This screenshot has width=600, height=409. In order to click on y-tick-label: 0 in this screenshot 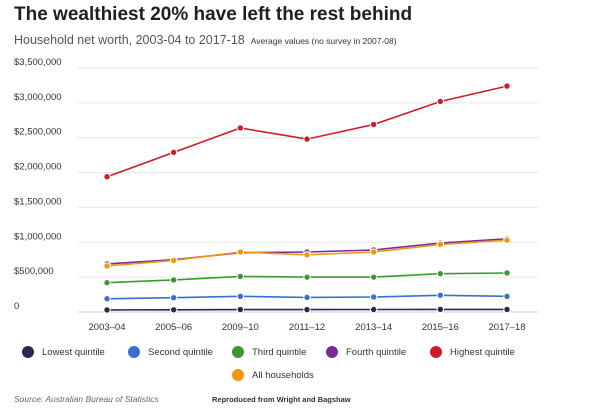, I will do `click(16, 306)`.